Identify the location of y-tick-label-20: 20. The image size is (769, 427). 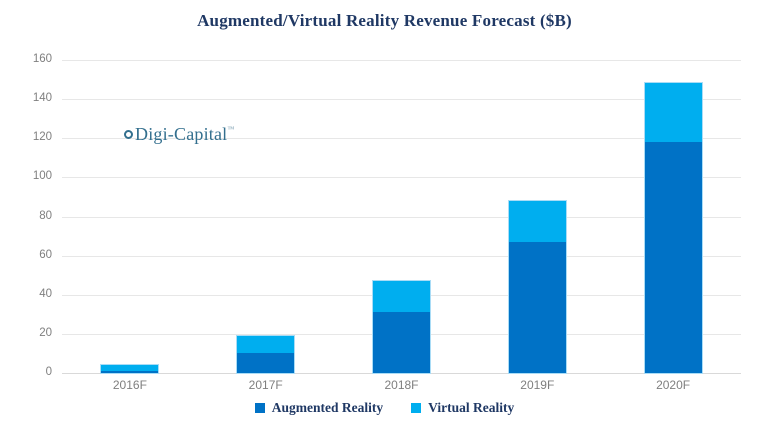
(45, 332).